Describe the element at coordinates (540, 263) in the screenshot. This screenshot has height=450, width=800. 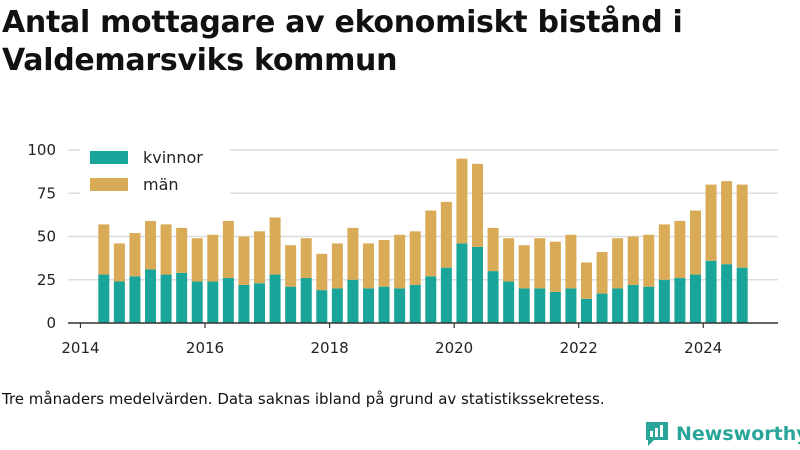
I see `bar-män-28` at that location.